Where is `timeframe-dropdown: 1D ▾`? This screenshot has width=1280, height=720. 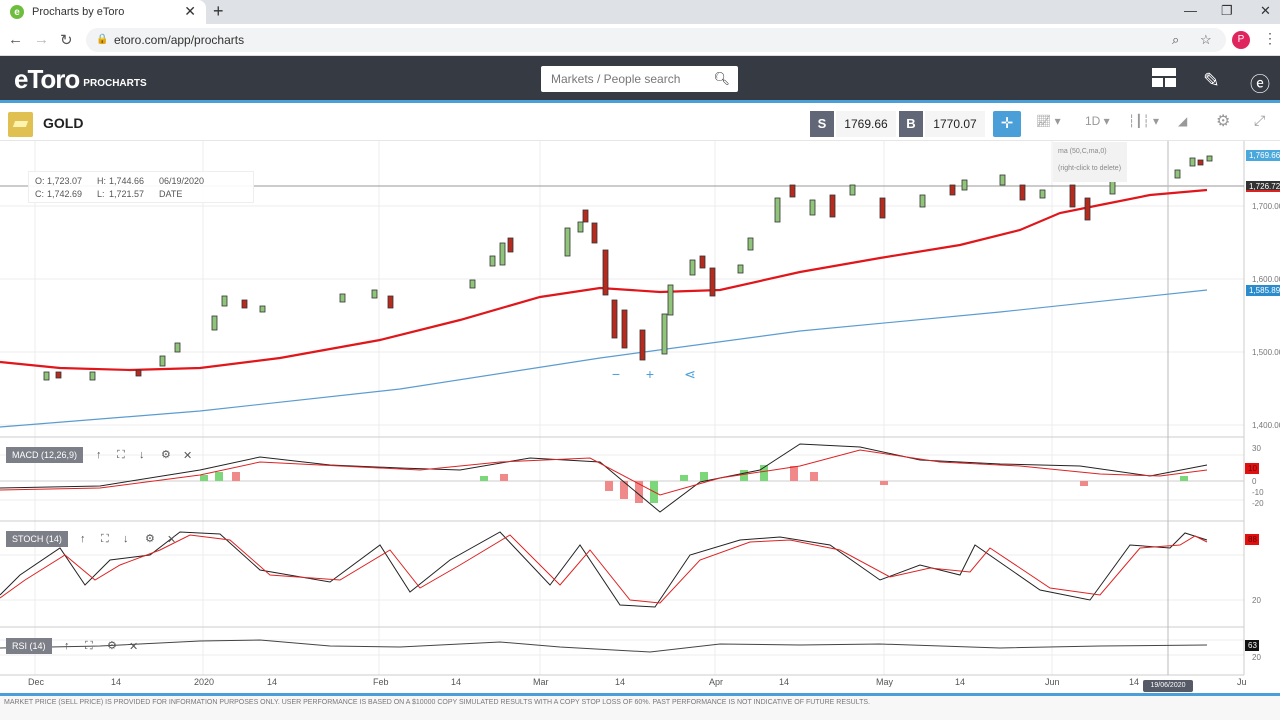 timeframe-dropdown: 1D ▾ is located at coordinates (1097, 121).